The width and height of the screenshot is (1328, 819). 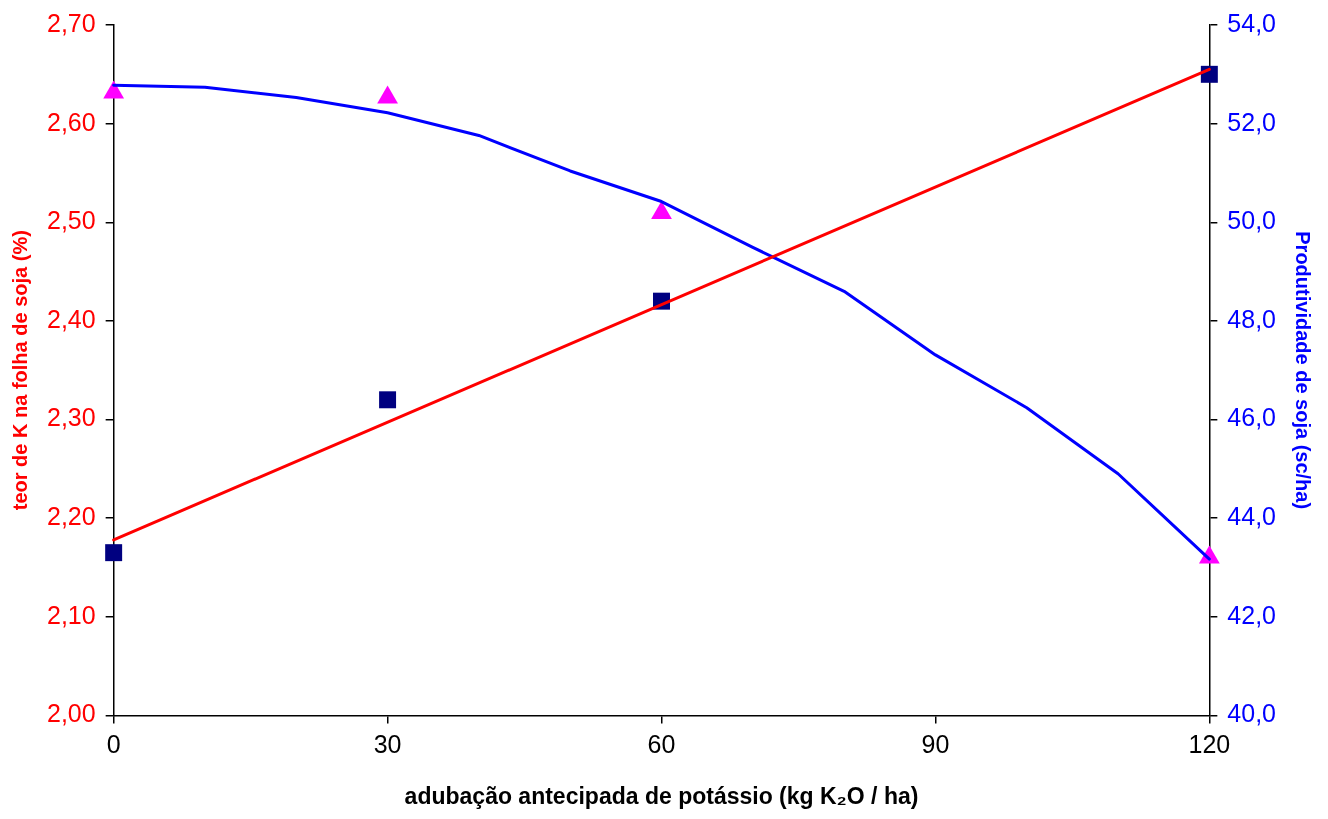 What do you see at coordinates (1252, 417) in the screenshot?
I see `y2-tick-label: 46,0` at bounding box center [1252, 417].